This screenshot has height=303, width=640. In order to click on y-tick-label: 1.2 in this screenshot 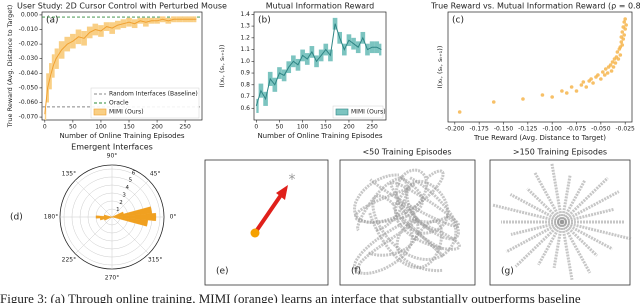, I will do `click(245, 37)`.